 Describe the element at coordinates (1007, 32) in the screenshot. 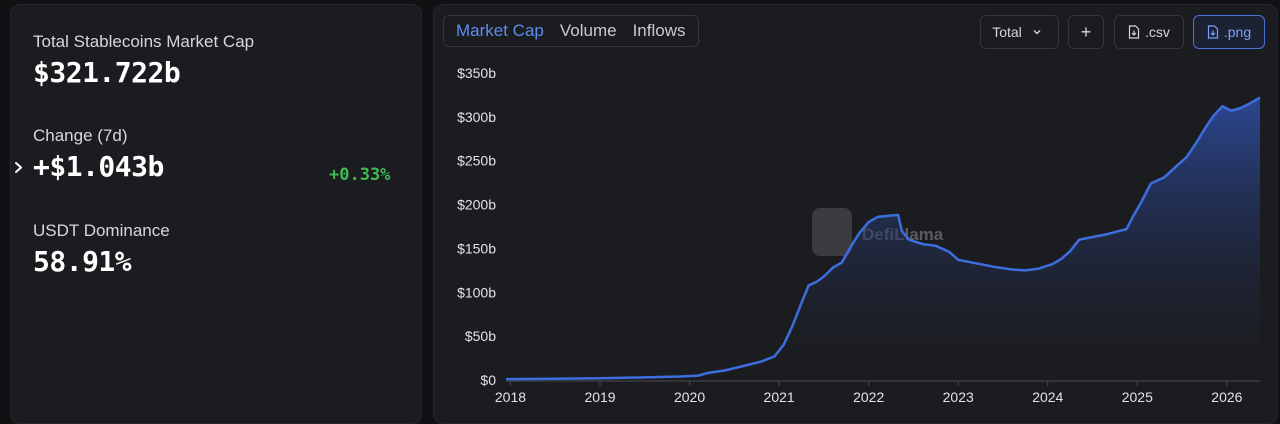

I see `total-dropdown-label: Total` at that location.